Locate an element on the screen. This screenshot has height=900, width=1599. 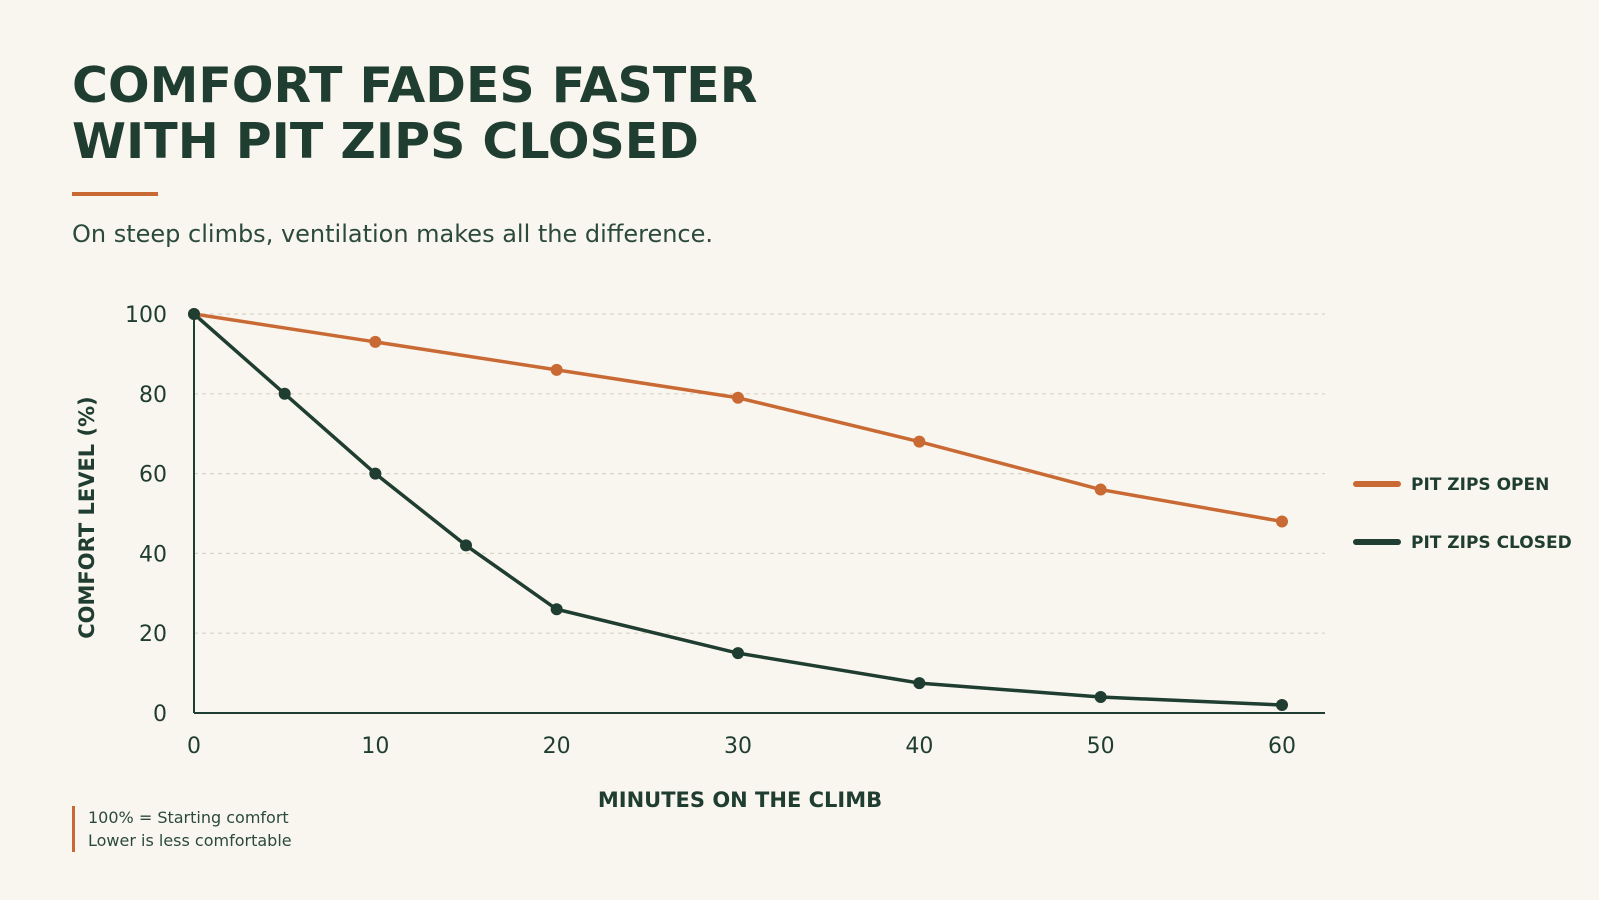
chart-title-line-2: WITH PIT ZIPS CLOSED is located at coordinates (385, 141).